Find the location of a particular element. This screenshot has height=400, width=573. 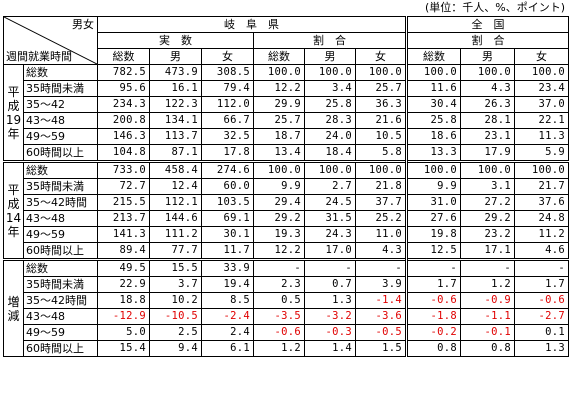

value-cell: 3.7 is located at coordinates (175, 284).